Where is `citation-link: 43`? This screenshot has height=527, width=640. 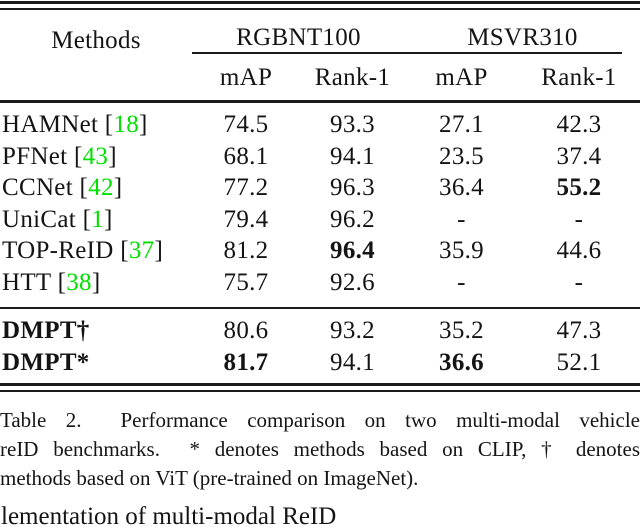 citation-link: 43 is located at coordinates (95, 156).